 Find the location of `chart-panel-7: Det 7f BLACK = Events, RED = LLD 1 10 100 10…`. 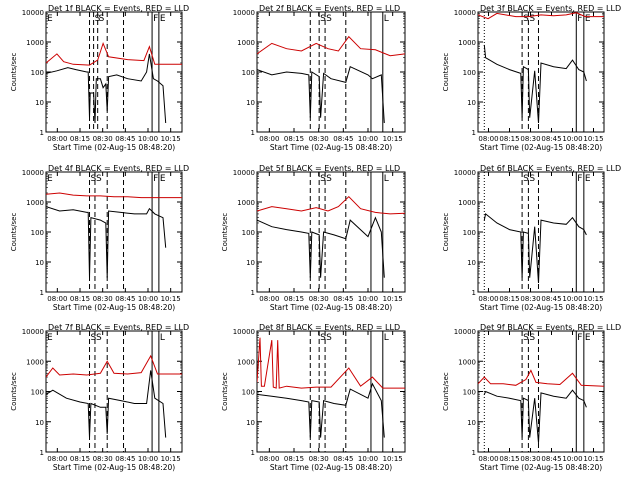

chart-panel-7: Det 7f BLACK = Events, RED = LLD 1 10 100 10… is located at coordinates (99, 397).